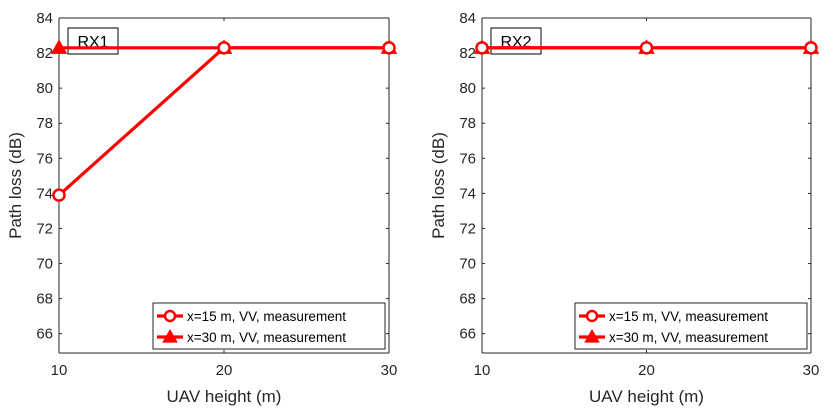  What do you see at coordinates (269, 326) in the screenshot?
I see `legend-box-rx1` at bounding box center [269, 326].